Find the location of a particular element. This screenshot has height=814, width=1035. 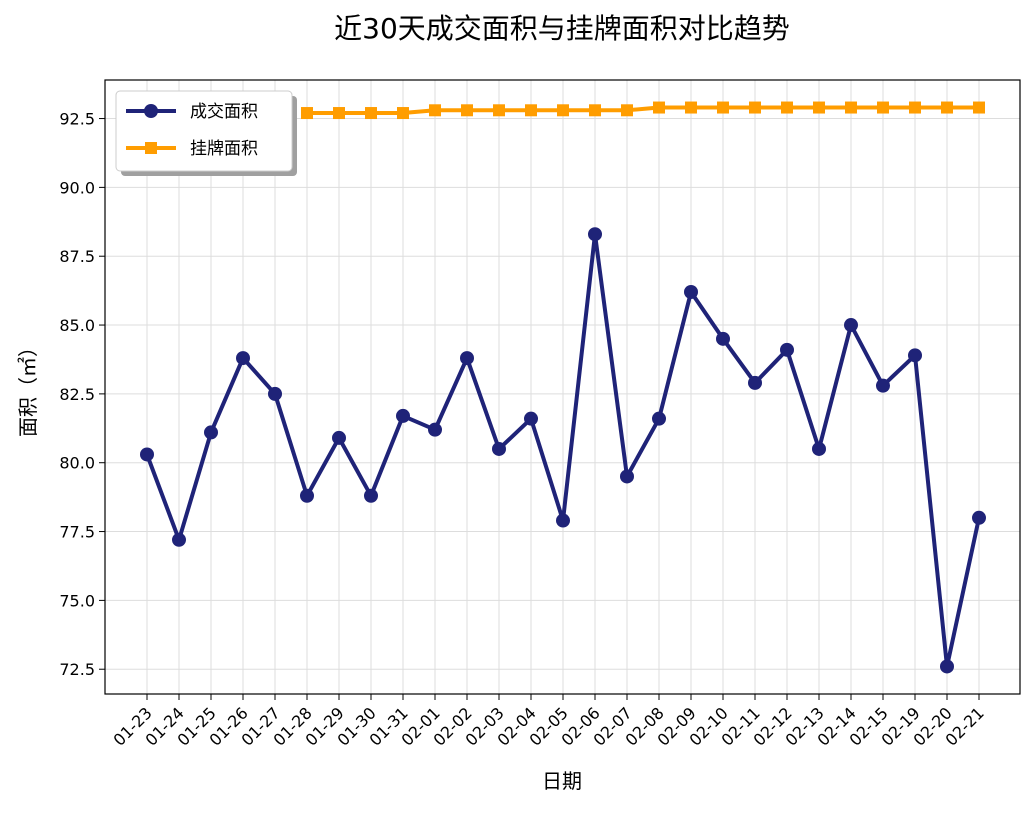

legend-label-deal-area: 成交面积 is located at coordinates (224, 112).